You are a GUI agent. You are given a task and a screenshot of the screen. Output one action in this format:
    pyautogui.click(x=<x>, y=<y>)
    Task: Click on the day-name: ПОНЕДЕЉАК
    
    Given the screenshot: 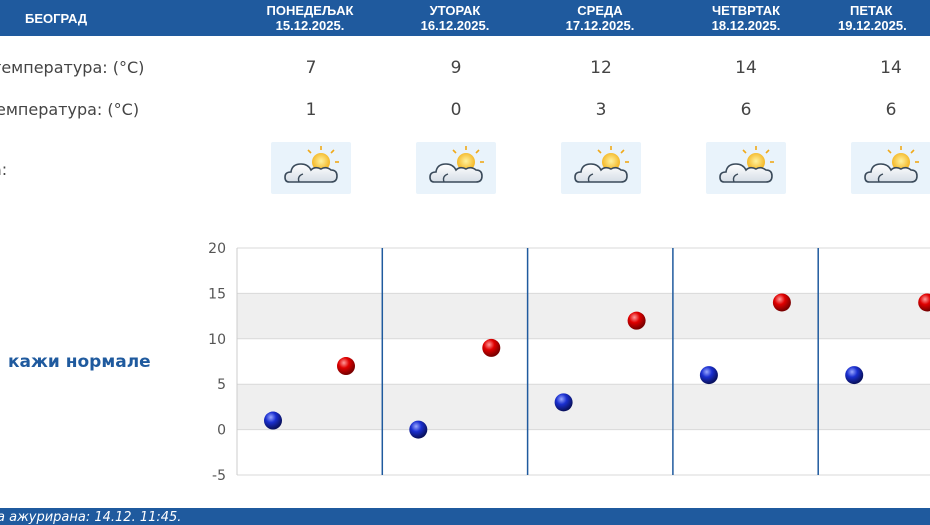 What is the action you would take?
    pyautogui.click(x=310, y=10)
    